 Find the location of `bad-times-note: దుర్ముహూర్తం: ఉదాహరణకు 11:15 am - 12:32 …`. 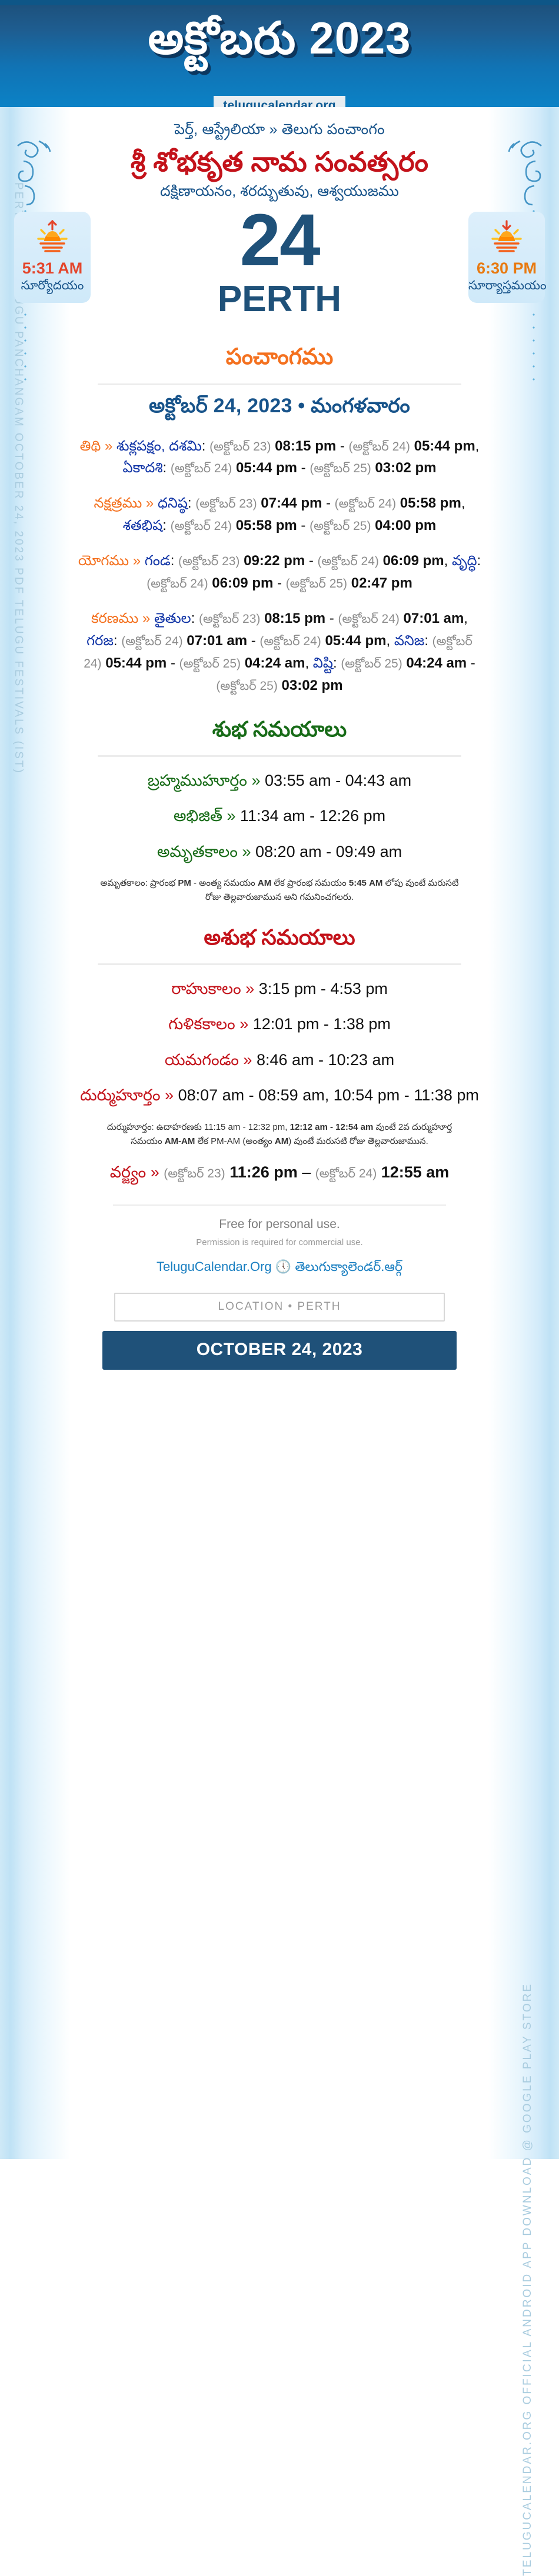

bad-times-note: దుర్ముహూర్తం: ఉదాహరణకు 11:15 am - 12:32 … is located at coordinates (279, 1134).